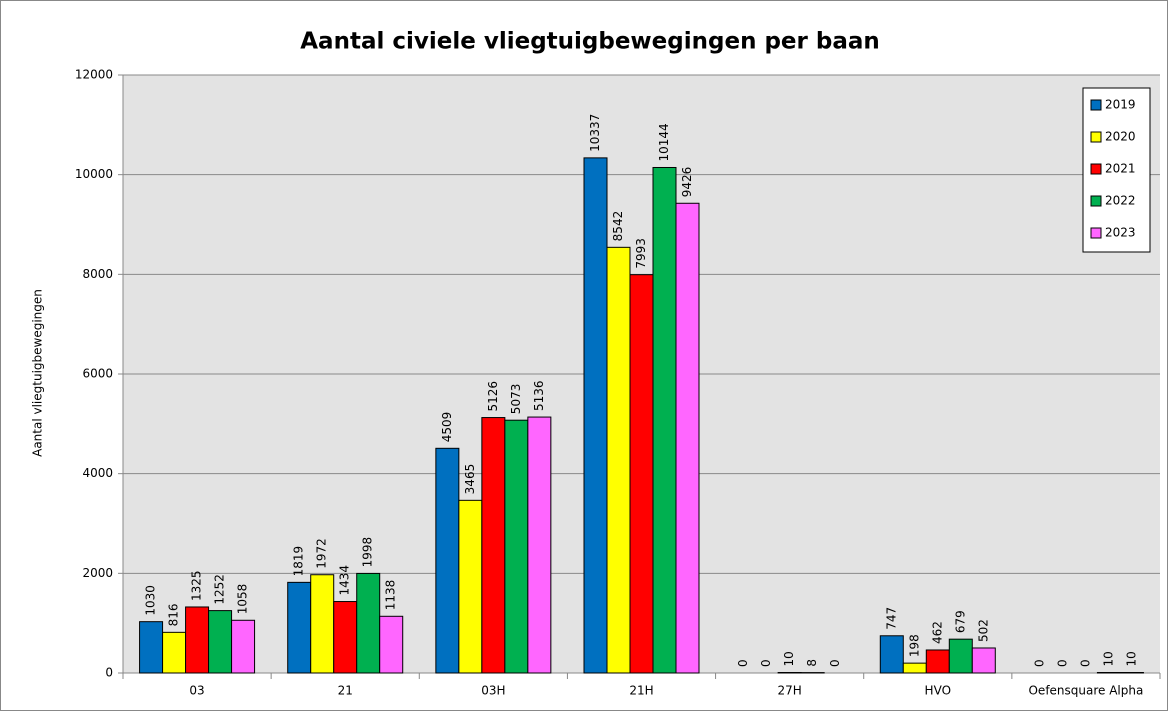  What do you see at coordinates (493, 691) in the screenshot?
I see `x-tick-label: 03H` at bounding box center [493, 691].